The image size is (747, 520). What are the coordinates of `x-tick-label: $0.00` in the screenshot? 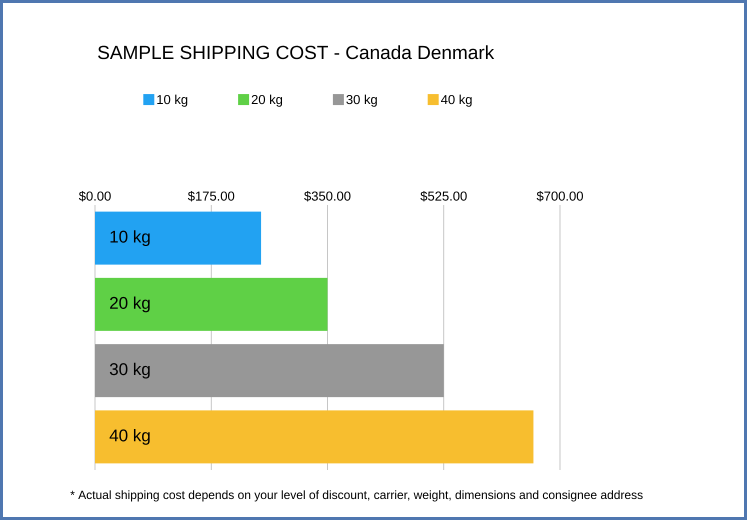 It's located at (94, 196).